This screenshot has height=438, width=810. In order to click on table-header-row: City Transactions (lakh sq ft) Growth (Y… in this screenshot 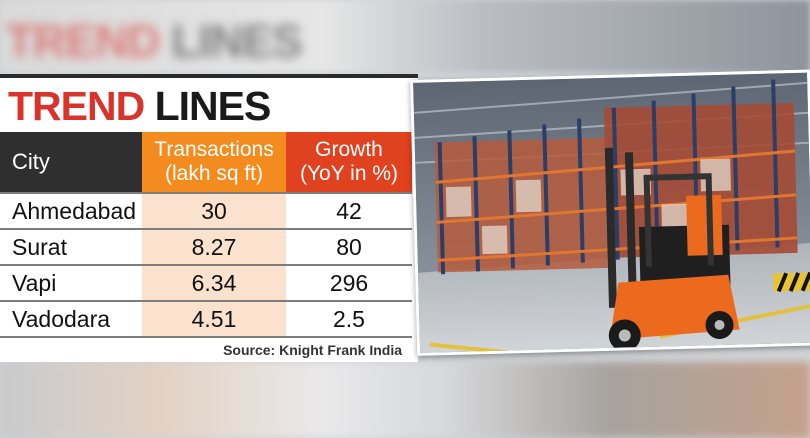, I will do `click(206, 163)`.